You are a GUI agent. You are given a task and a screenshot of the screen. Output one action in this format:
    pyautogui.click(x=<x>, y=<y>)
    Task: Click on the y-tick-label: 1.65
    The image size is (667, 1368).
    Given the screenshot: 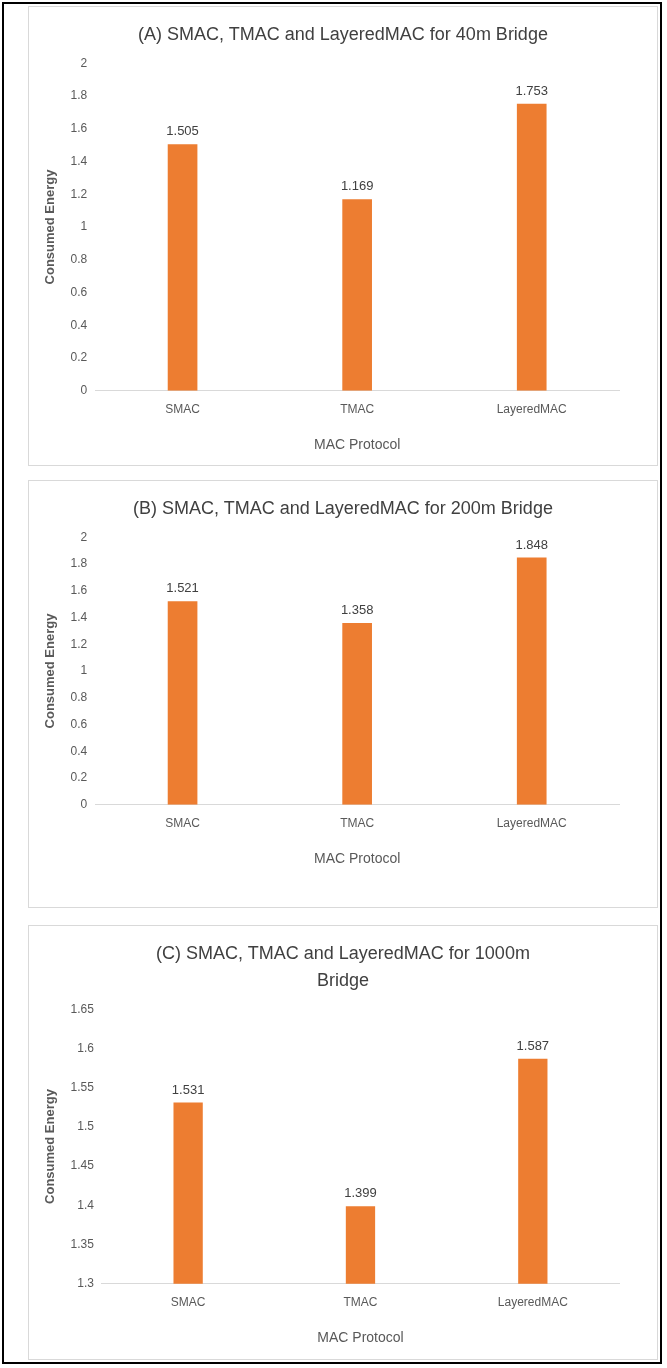 What is the action you would take?
    pyautogui.click(x=82, y=1008)
    